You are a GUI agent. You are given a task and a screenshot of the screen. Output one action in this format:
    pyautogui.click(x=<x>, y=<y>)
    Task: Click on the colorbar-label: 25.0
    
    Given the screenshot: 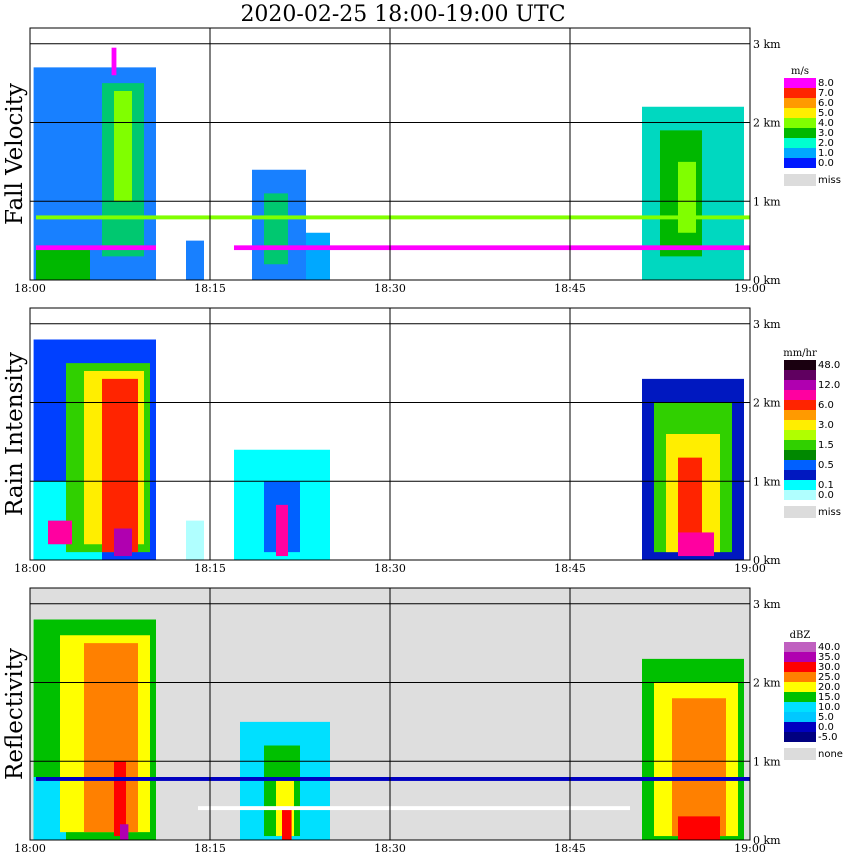 What is the action you would take?
    pyautogui.click(x=829, y=677)
    